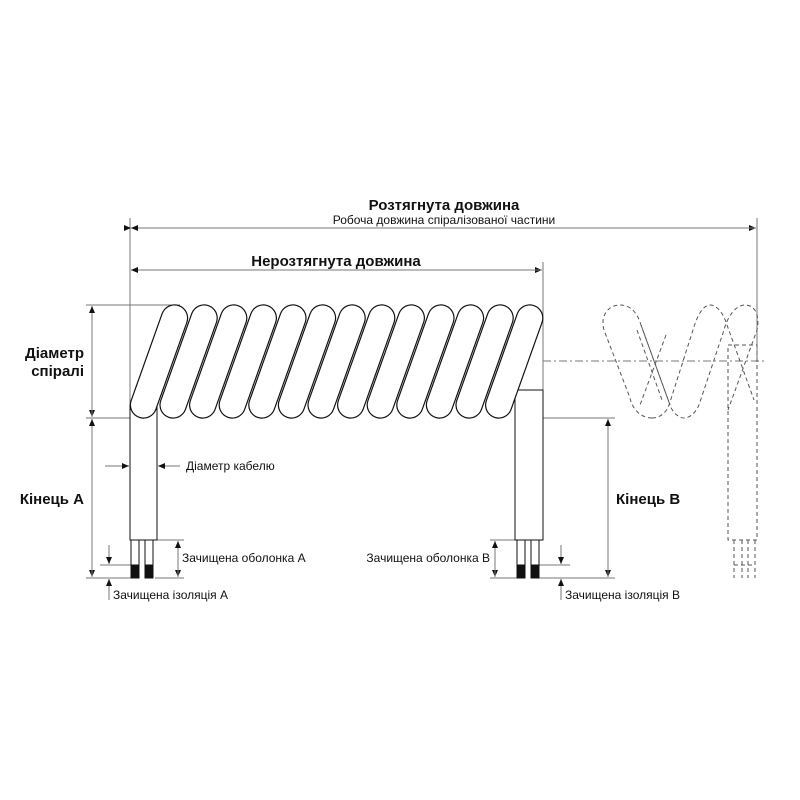 This screenshot has height=800, width=800. Describe the element at coordinates (170, 595) in the screenshot. I see `stripped-insulation-a-label: Зачищена ізоляція A` at that location.